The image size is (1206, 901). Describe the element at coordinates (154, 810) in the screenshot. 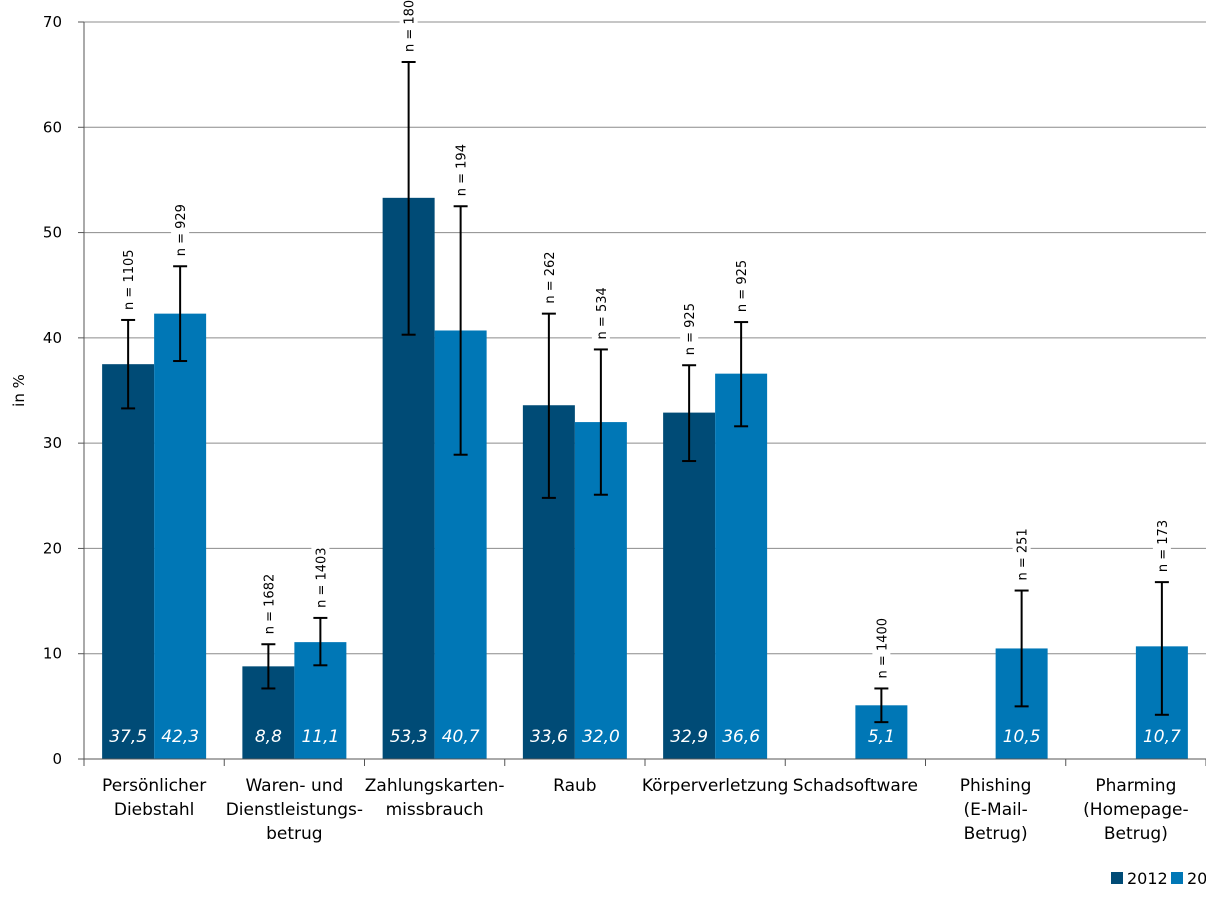

I see `category-label-line: Diebstahl` at that location.